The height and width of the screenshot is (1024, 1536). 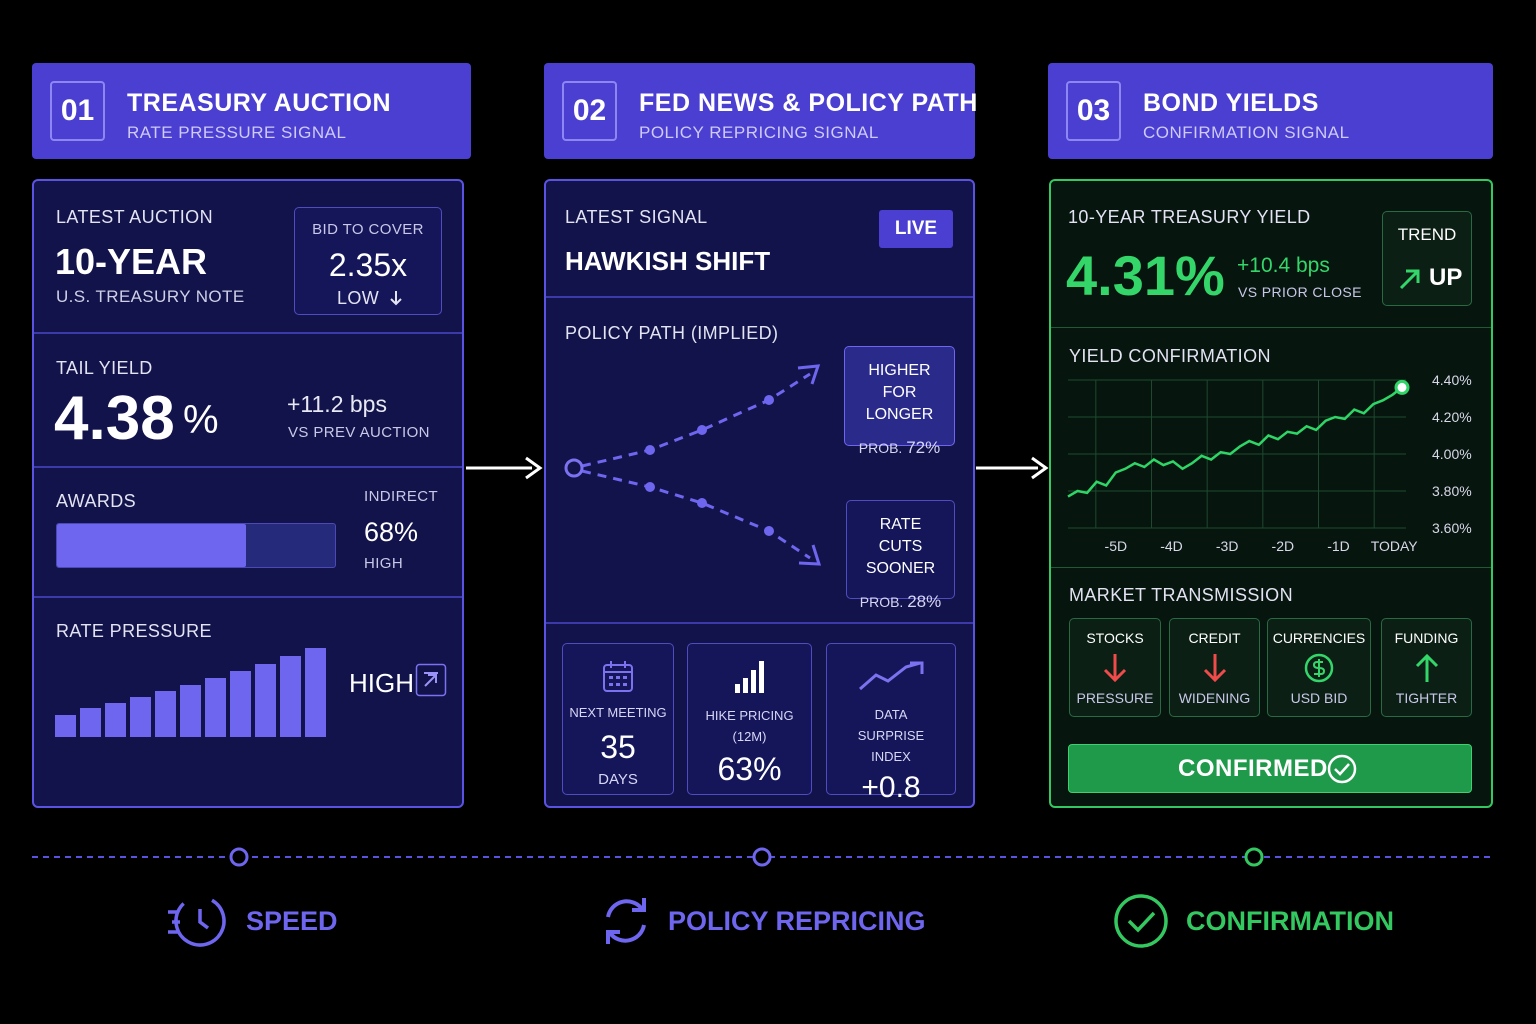 What do you see at coordinates (131, 261) in the screenshot?
I see `value: 10-YEAR` at bounding box center [131, 261].